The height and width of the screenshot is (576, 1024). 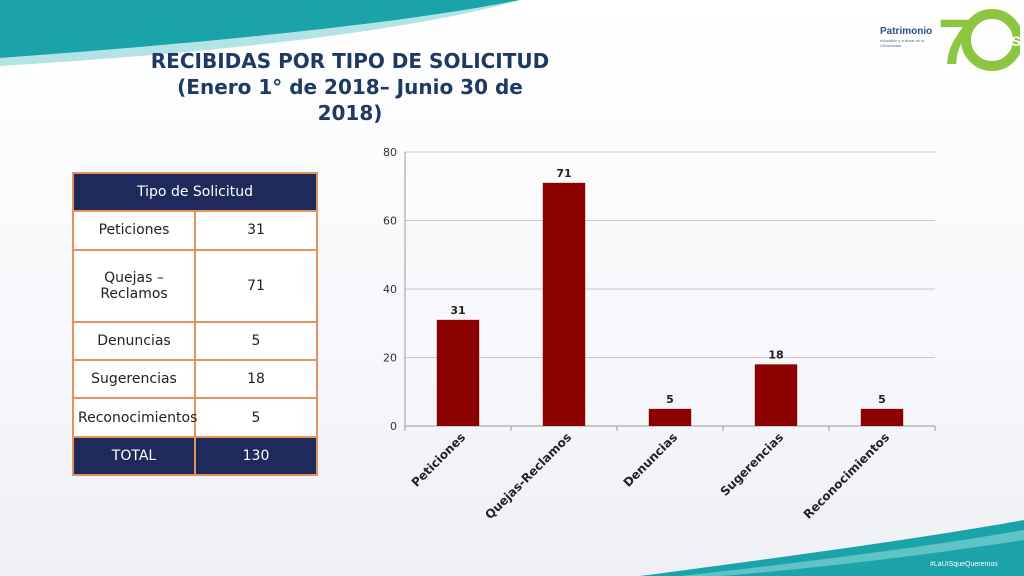 I want to click on table-row: Denuncias 5, so click(x=195, y=341).